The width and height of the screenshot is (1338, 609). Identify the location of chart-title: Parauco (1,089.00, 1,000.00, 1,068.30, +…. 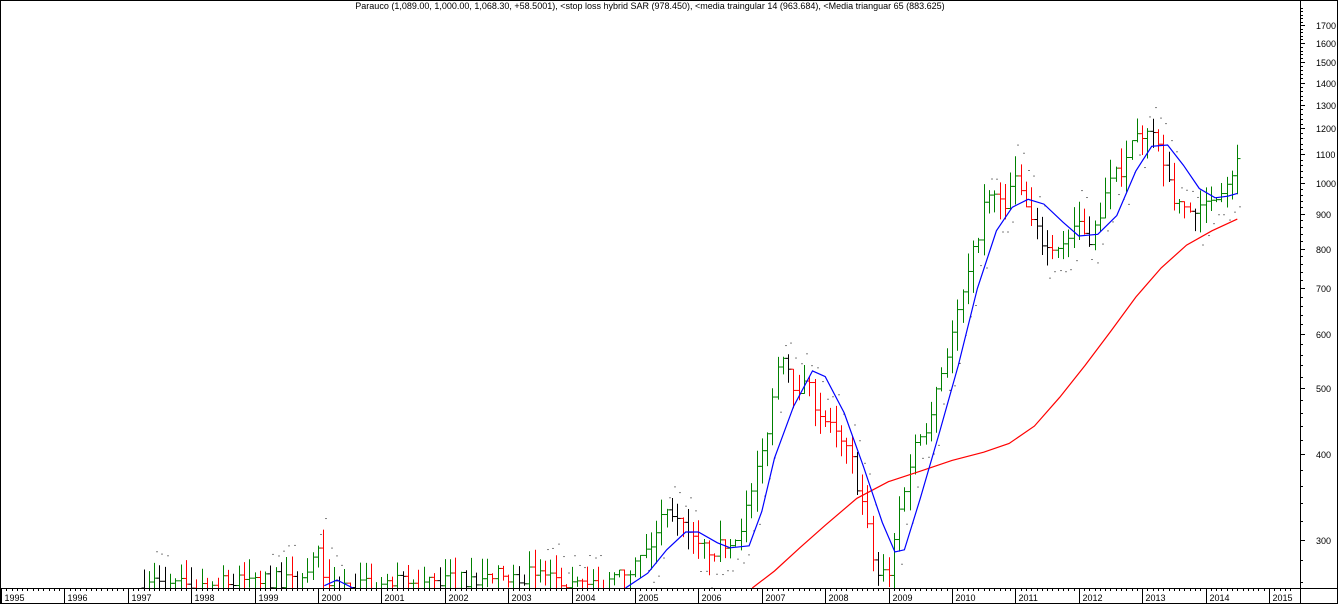
(650, 6).